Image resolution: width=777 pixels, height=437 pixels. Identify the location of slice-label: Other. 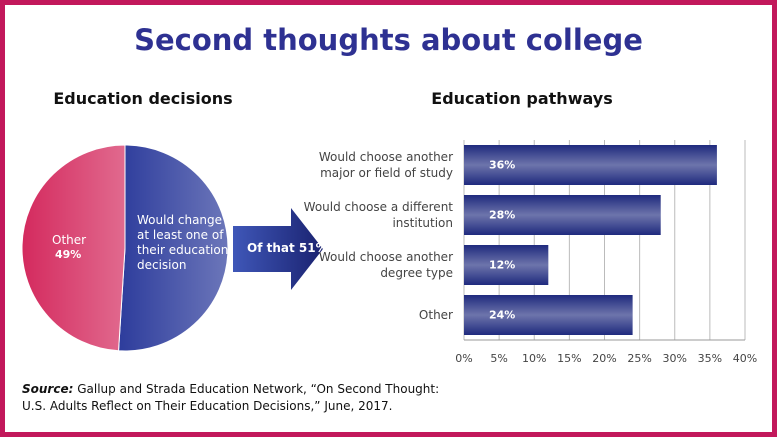
(69, 240).